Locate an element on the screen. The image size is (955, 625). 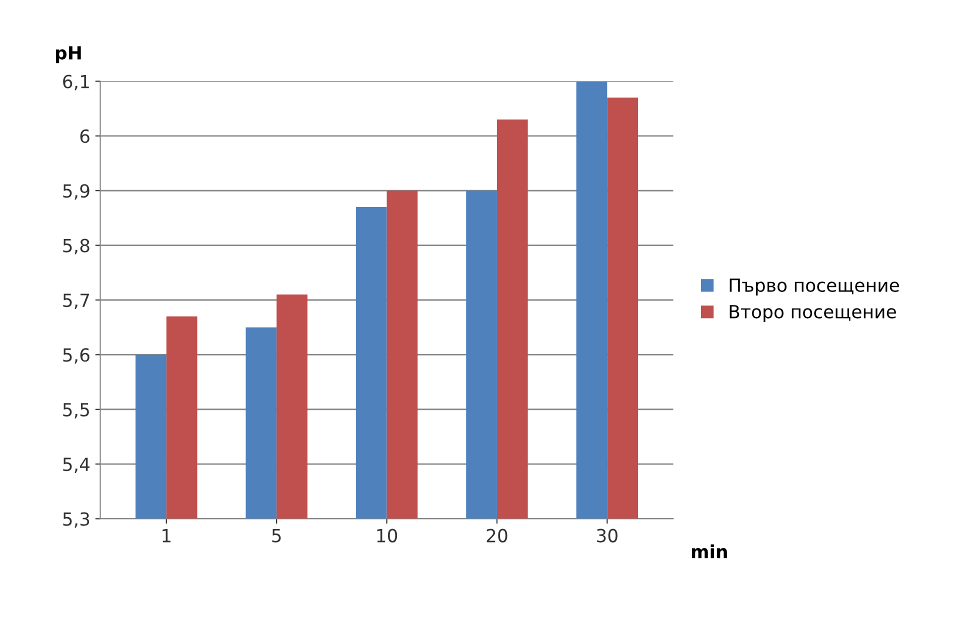
legend-label: Второ посещение is located at coordinates (813, 313).